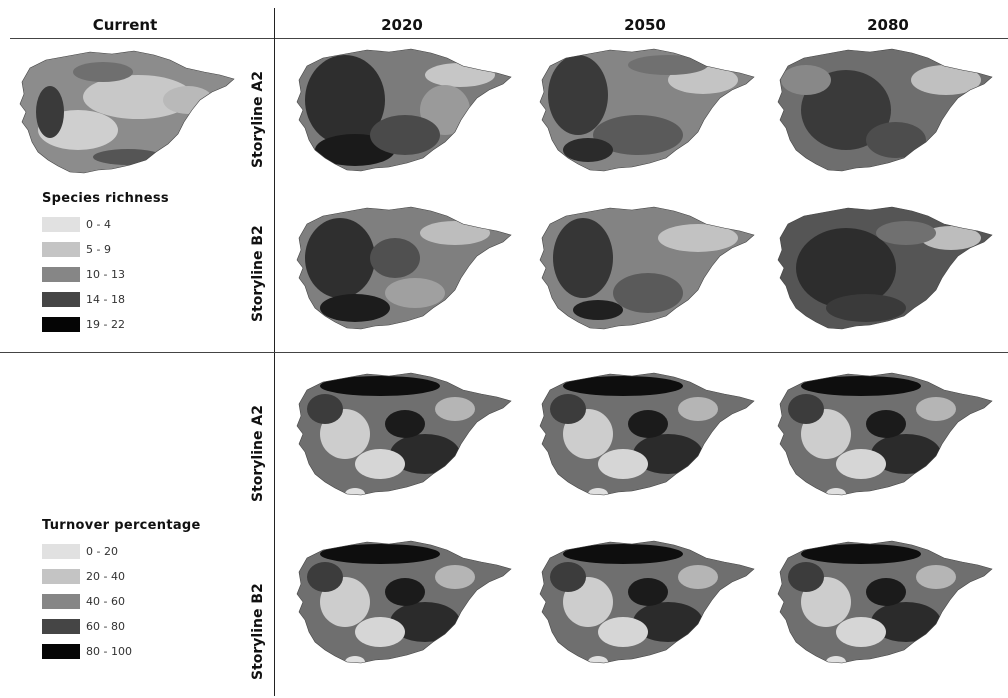 This screenshot has width=1008, height=698. I want to click on legend-item: 40 - 60, so click(121, 601).